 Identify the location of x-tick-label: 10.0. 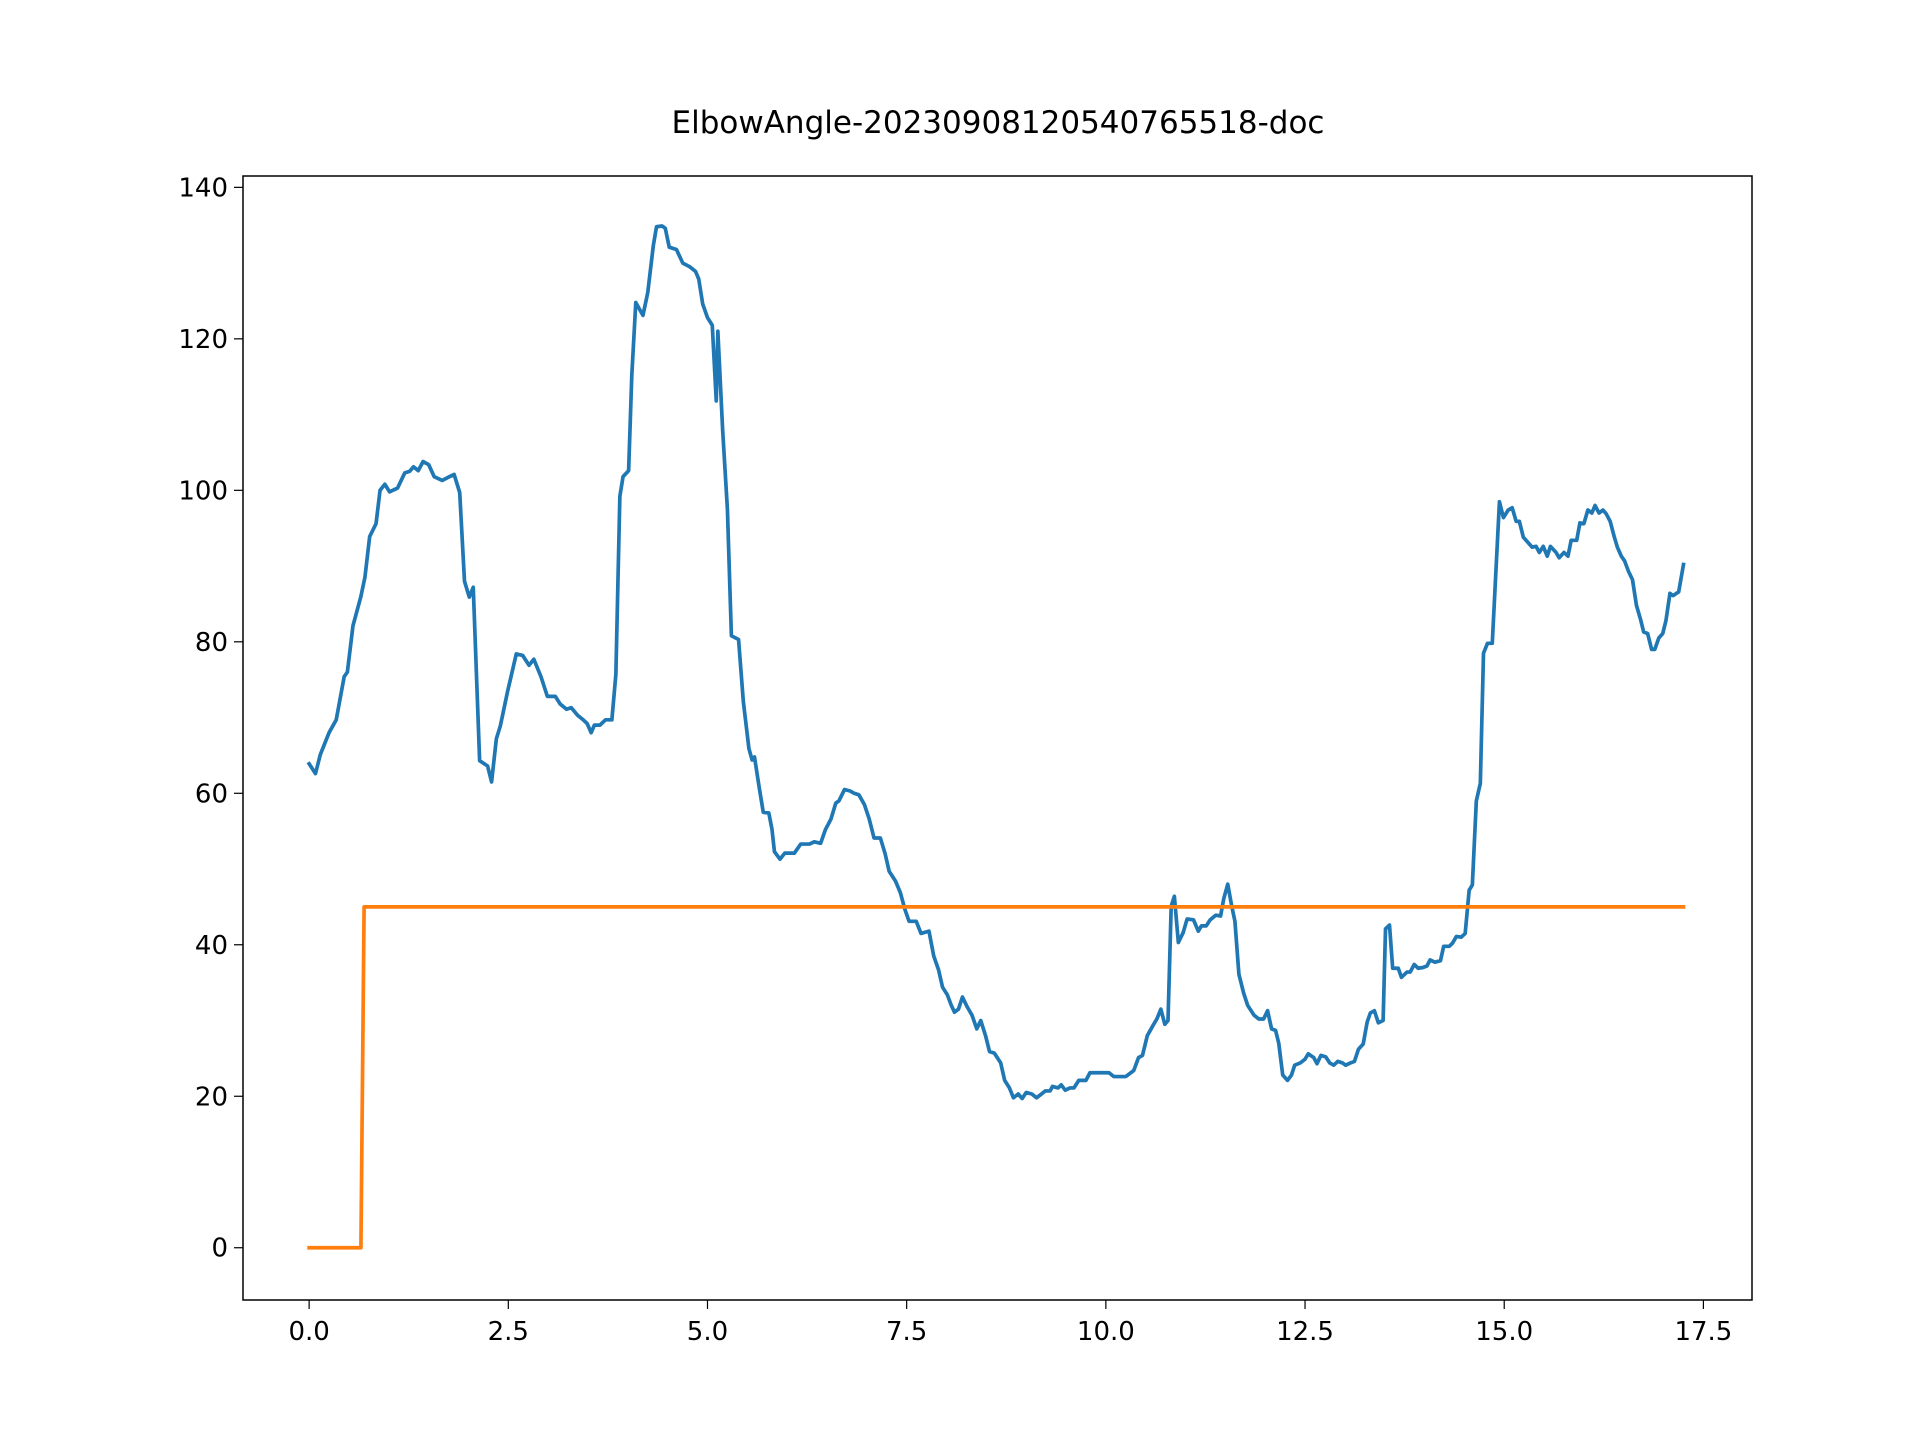
(1106, 1332).